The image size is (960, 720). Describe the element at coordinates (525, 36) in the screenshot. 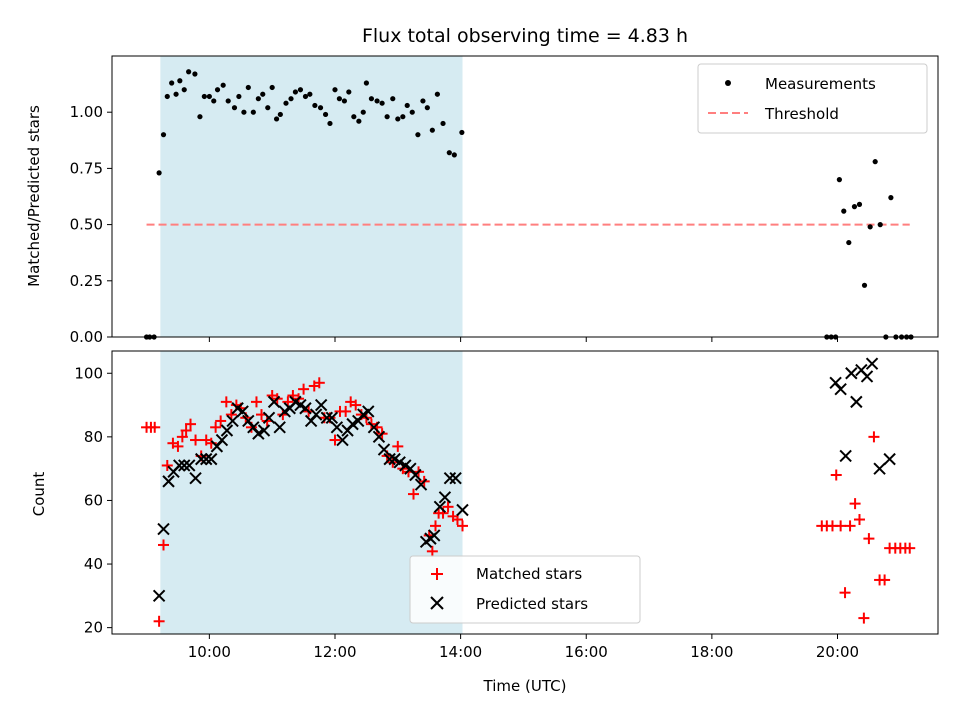

I see `chart-title: Flux total observing time = 4.83 h` at that location.